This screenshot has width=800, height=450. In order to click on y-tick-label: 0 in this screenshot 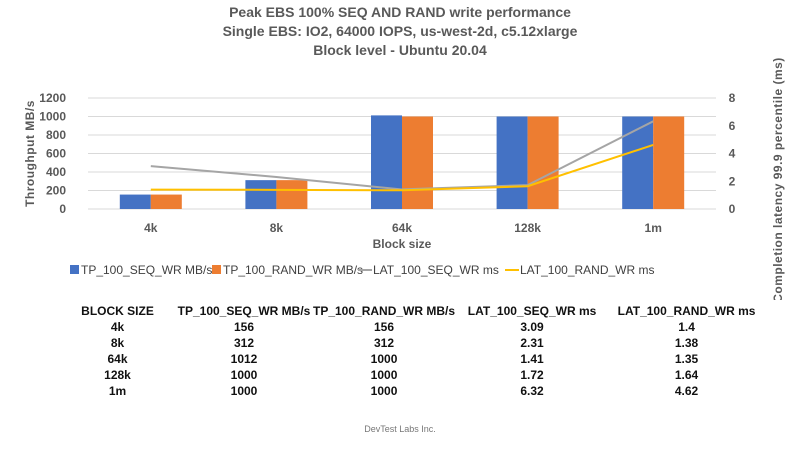, I will do `click(62, 209)`.